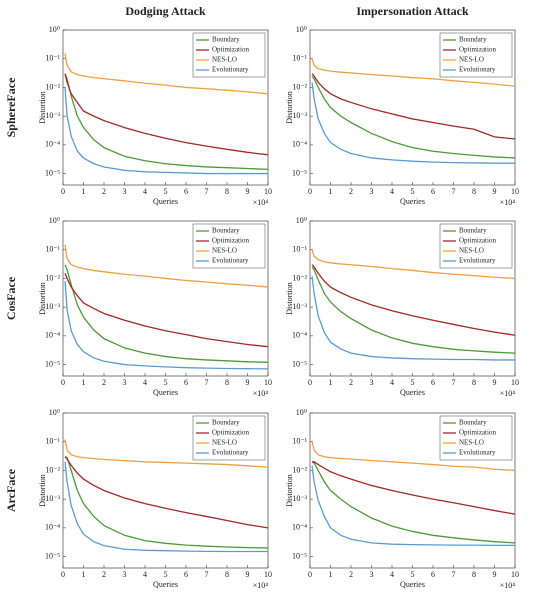  Describe the element at coordinates (165, 11) in the screenshot. I see `column-title: Dodging Attack` at that location.